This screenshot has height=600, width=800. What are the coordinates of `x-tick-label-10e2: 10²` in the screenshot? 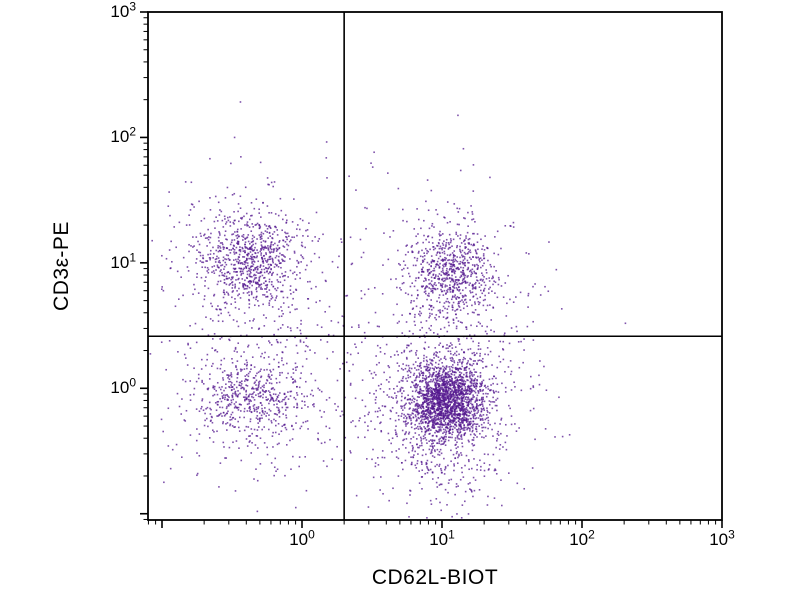 It's located at (582, 538).